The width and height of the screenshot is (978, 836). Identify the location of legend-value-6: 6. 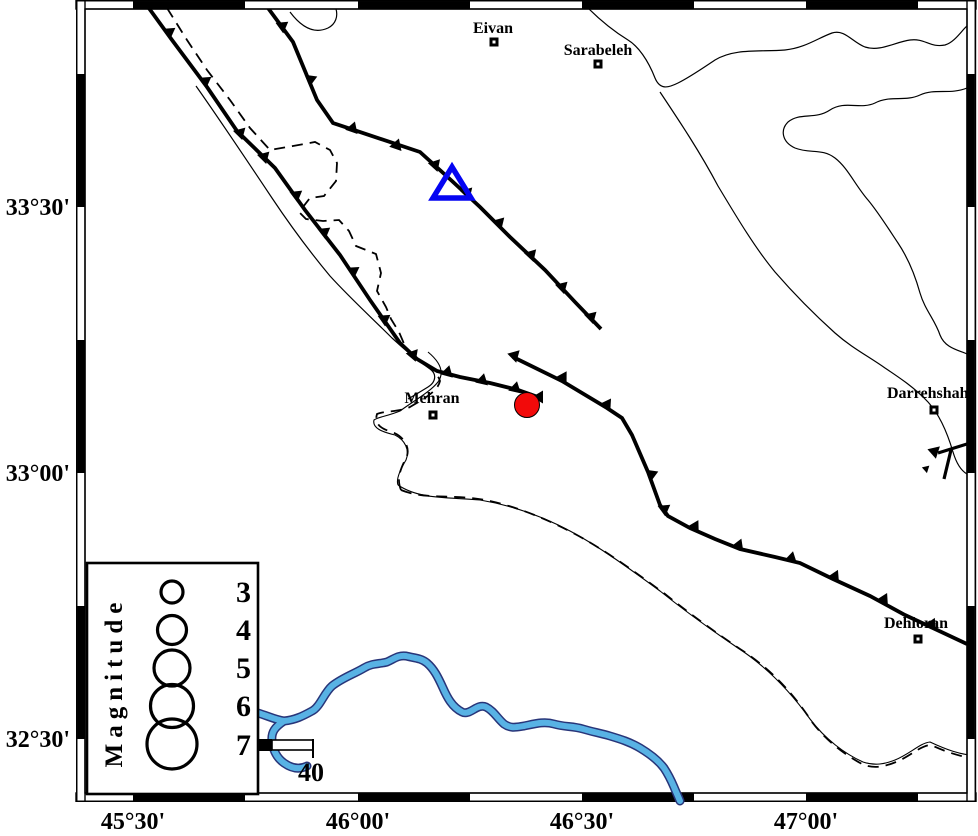
(243, 706).